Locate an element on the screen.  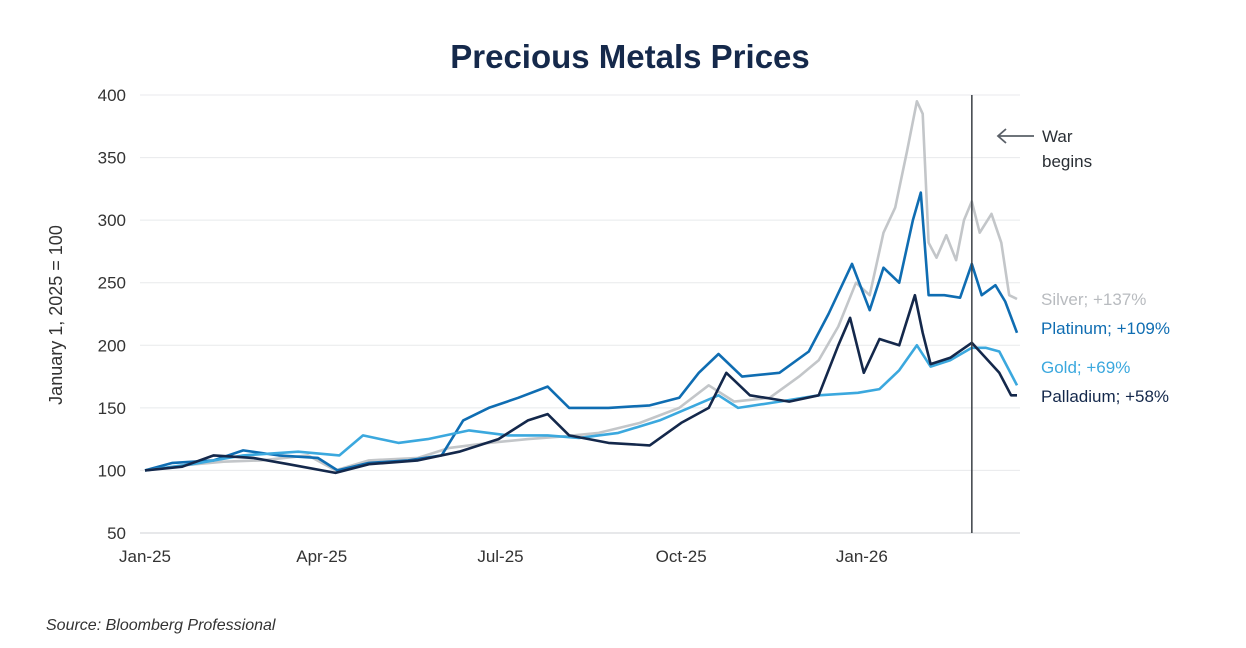
source-note: Source: Bloomberg Professional is located at coordinates (161, 625).